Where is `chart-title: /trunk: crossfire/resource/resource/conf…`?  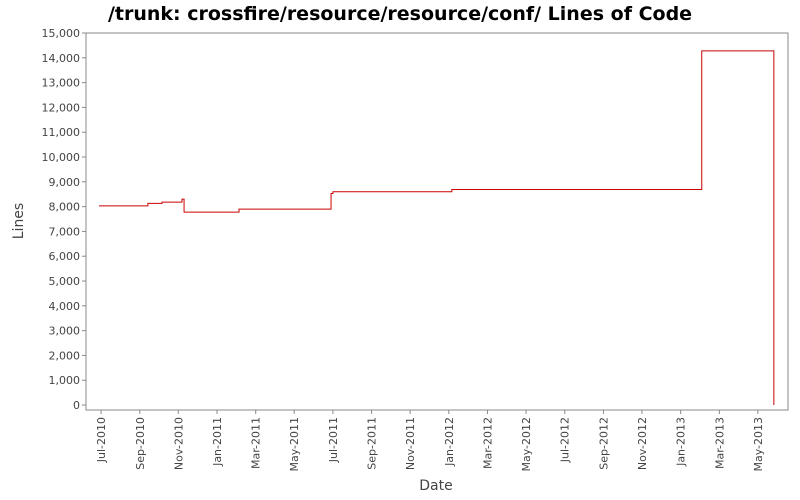
chart-title: /trunk: crossfire/resource/resource/conf… is located at coordinates (400, 14).